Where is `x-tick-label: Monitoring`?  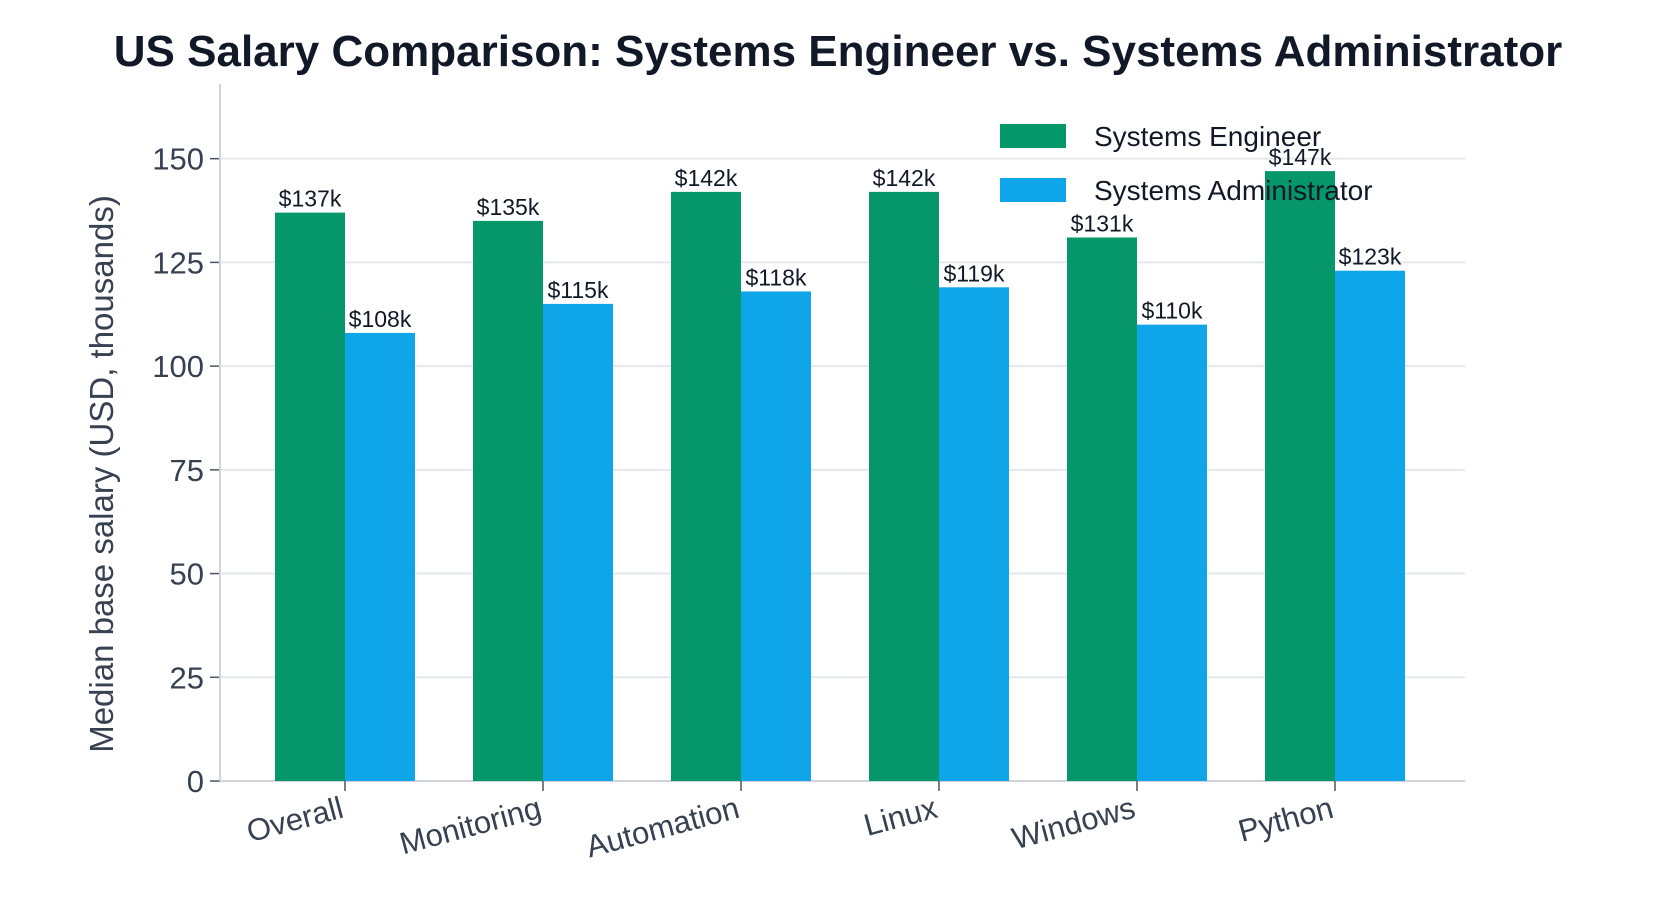
x-tick-label: Monitoring is located at coordinates (470, 825).